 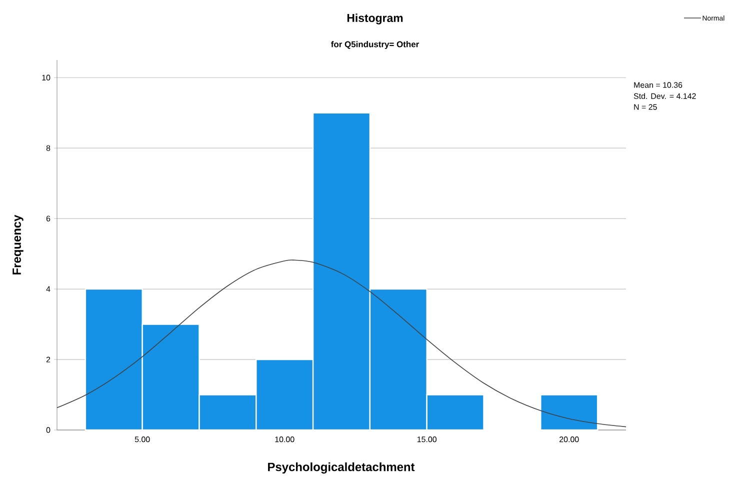 What do you see at coordinates (18, 244) in the screenshot?
I see `y-axis-title: Frequency` at bounding box center [18, 244].